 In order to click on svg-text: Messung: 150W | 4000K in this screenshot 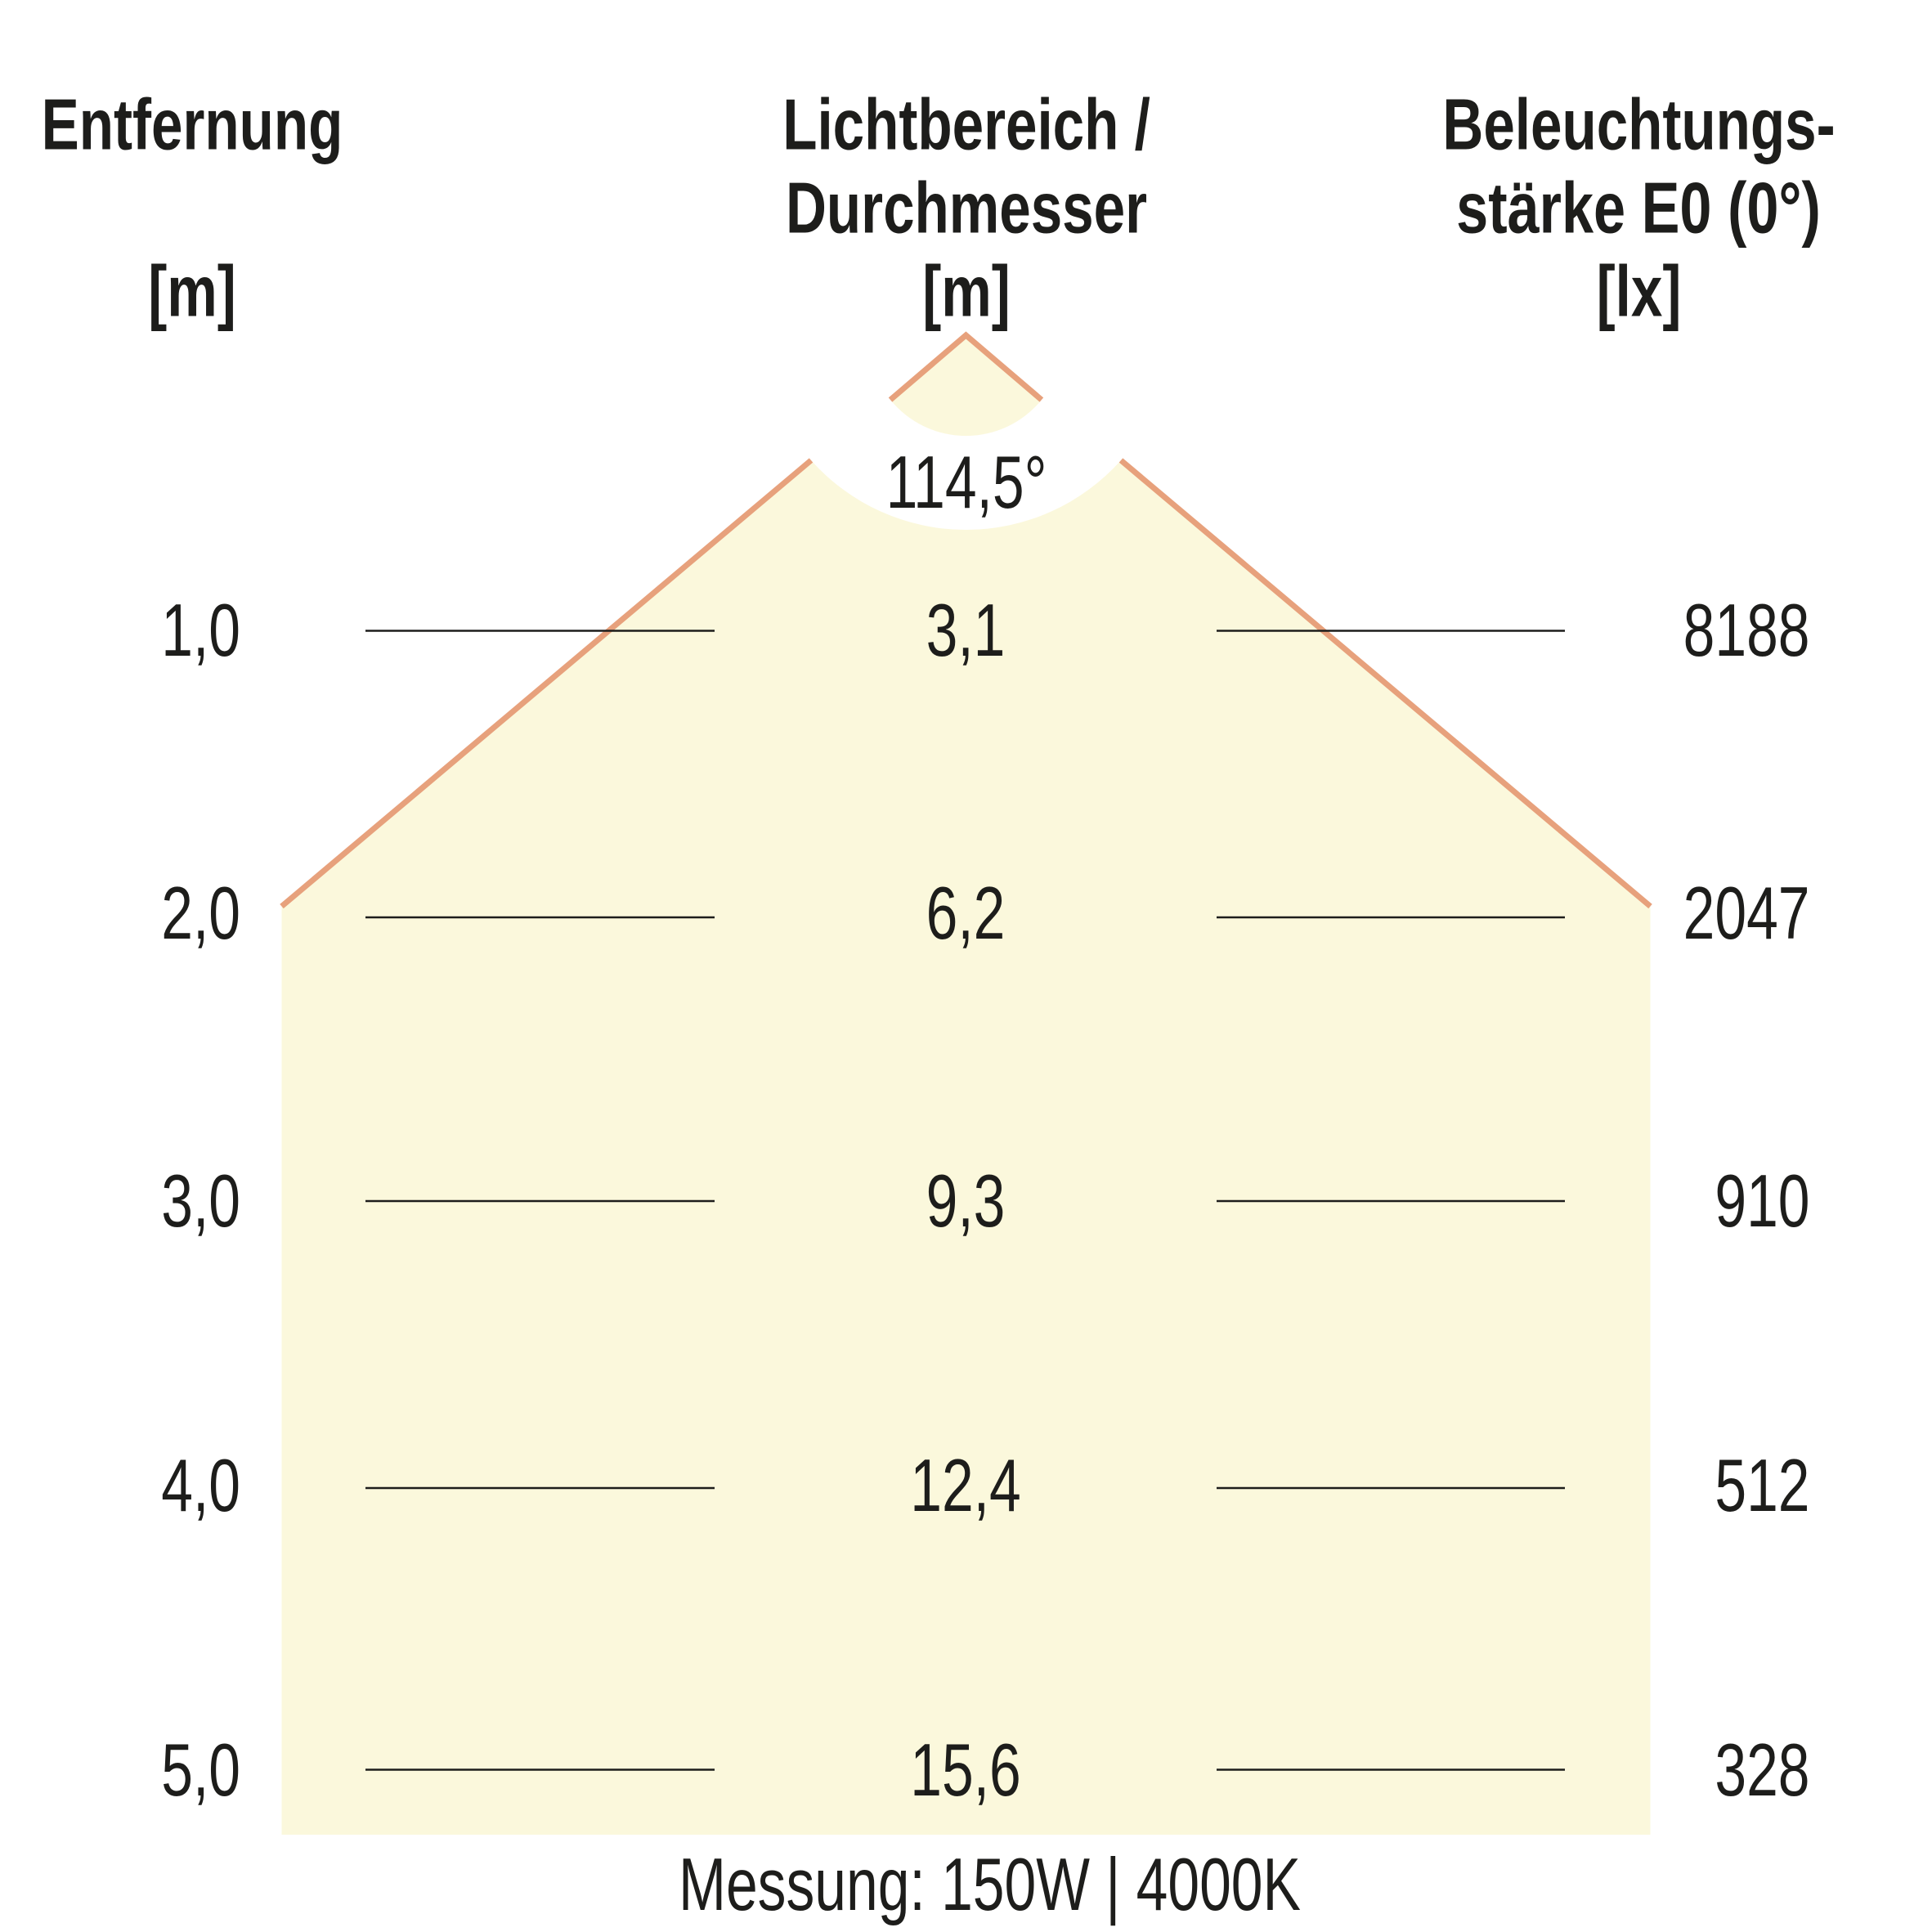, I will do `click(990, 1885)`.